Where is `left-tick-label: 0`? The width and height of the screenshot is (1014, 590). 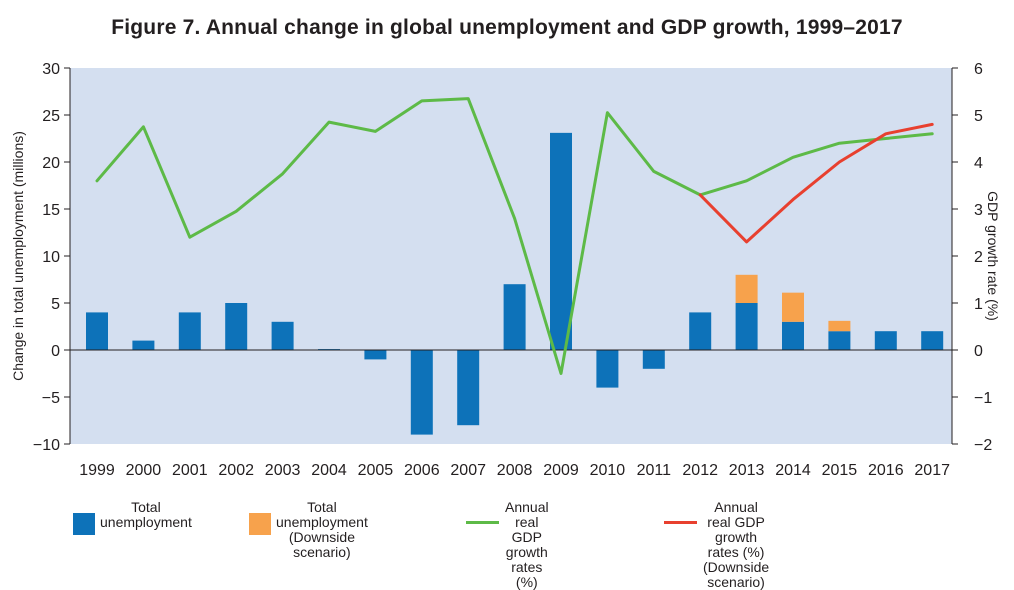 left-tick-label: 0 is located at coordinates (55, 351).